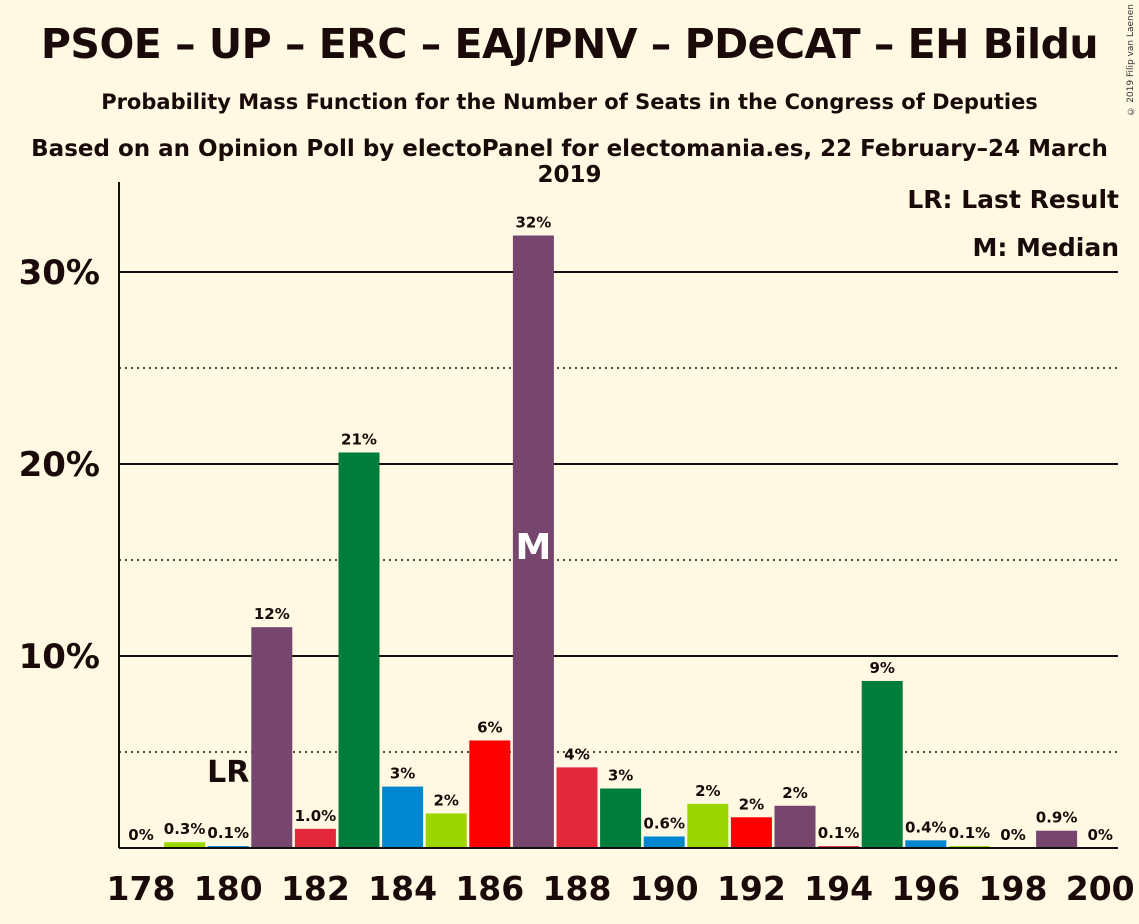 The width and height of the screenshot is (1139, 924). I want to click on x-tick-label: 192, so click(751, 888).